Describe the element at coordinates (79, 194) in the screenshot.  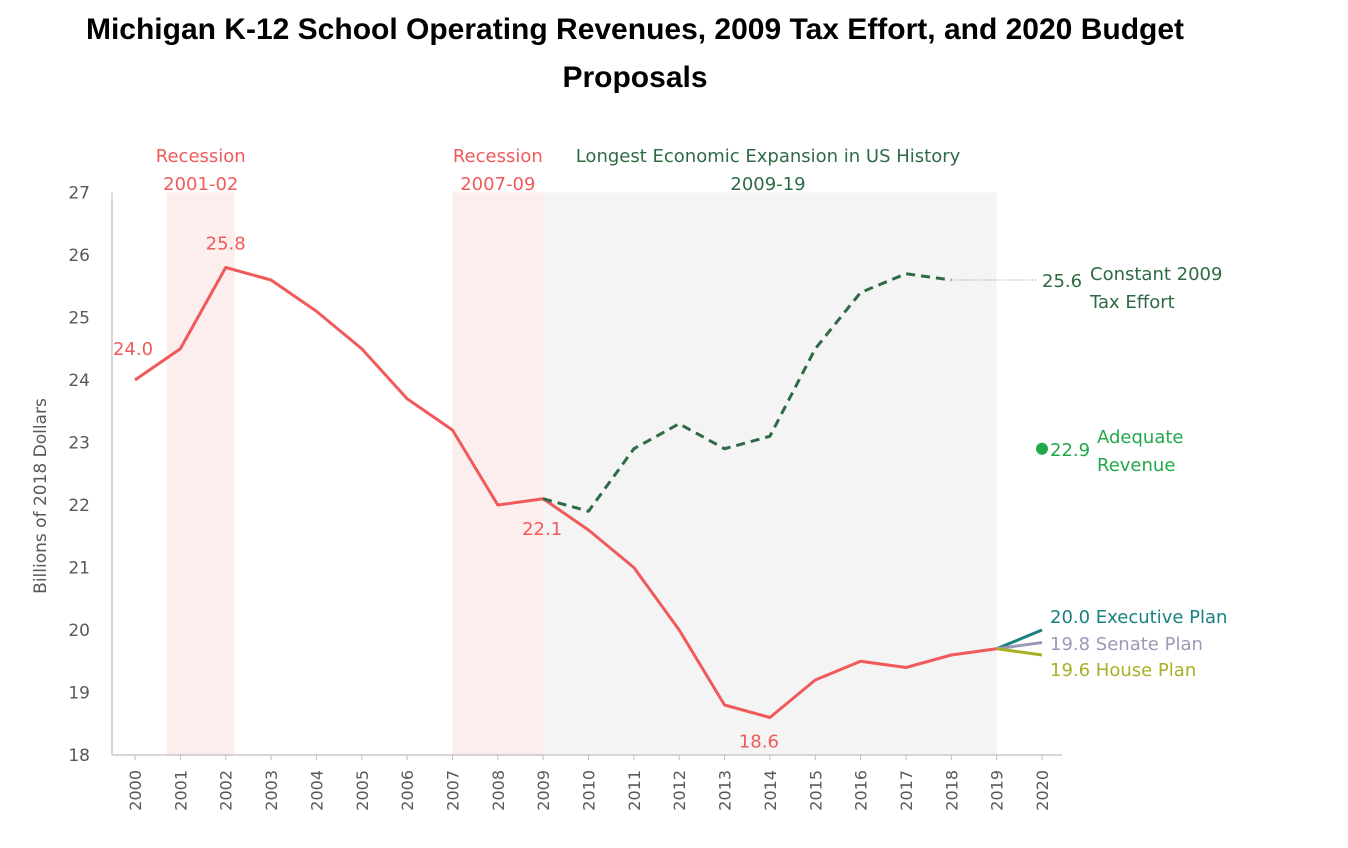
I see `y-tick-label: 27` at that location.